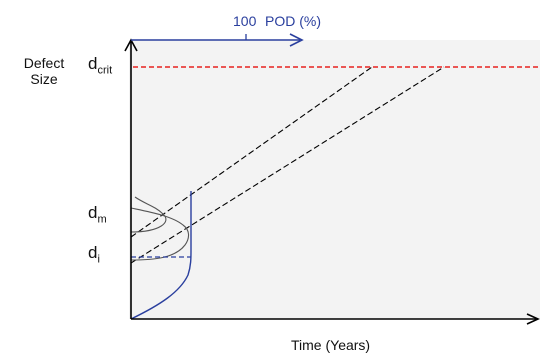 Image resolution: width=540 pixels, height=361 pixels. I want to click on x-axis-arrow, so click(533, 319).